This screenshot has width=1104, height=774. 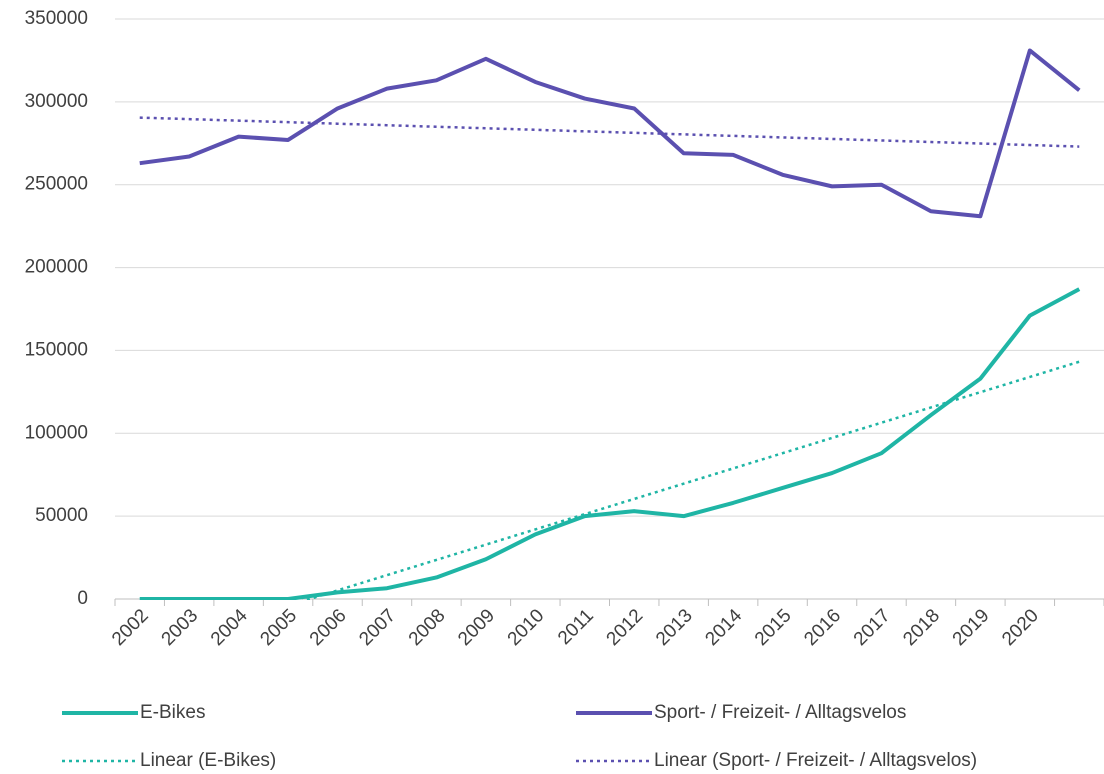 What do you see at coordinates (773, 627) in the screenshot?
I see `x-tick-label: 2015` at bounding box center [773, 627].